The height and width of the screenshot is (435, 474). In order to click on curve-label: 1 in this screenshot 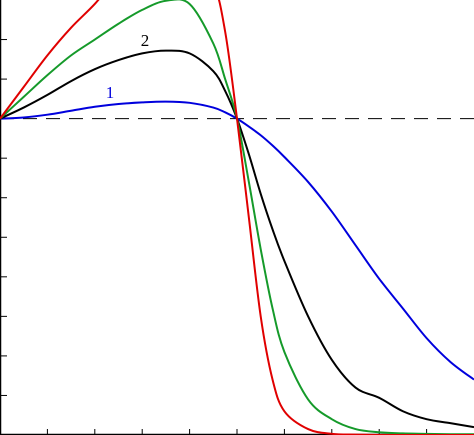, I will do `click(110, 92)`.